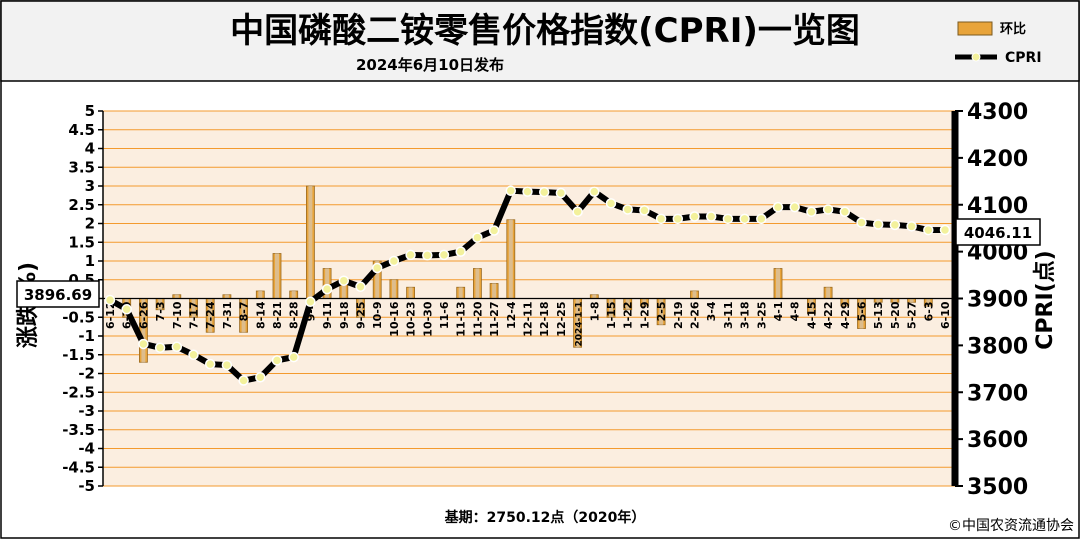 The image size is (1080, 543). I want to click on start-value-text: 3896.69, so click(58, 295).